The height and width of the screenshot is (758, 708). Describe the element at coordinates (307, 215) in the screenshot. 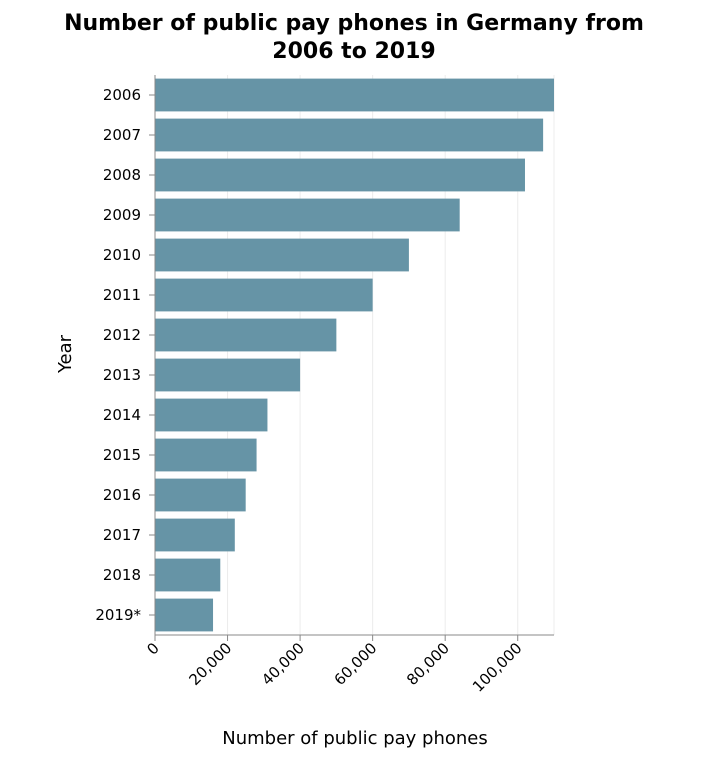

I see `bar-2009` at that location.